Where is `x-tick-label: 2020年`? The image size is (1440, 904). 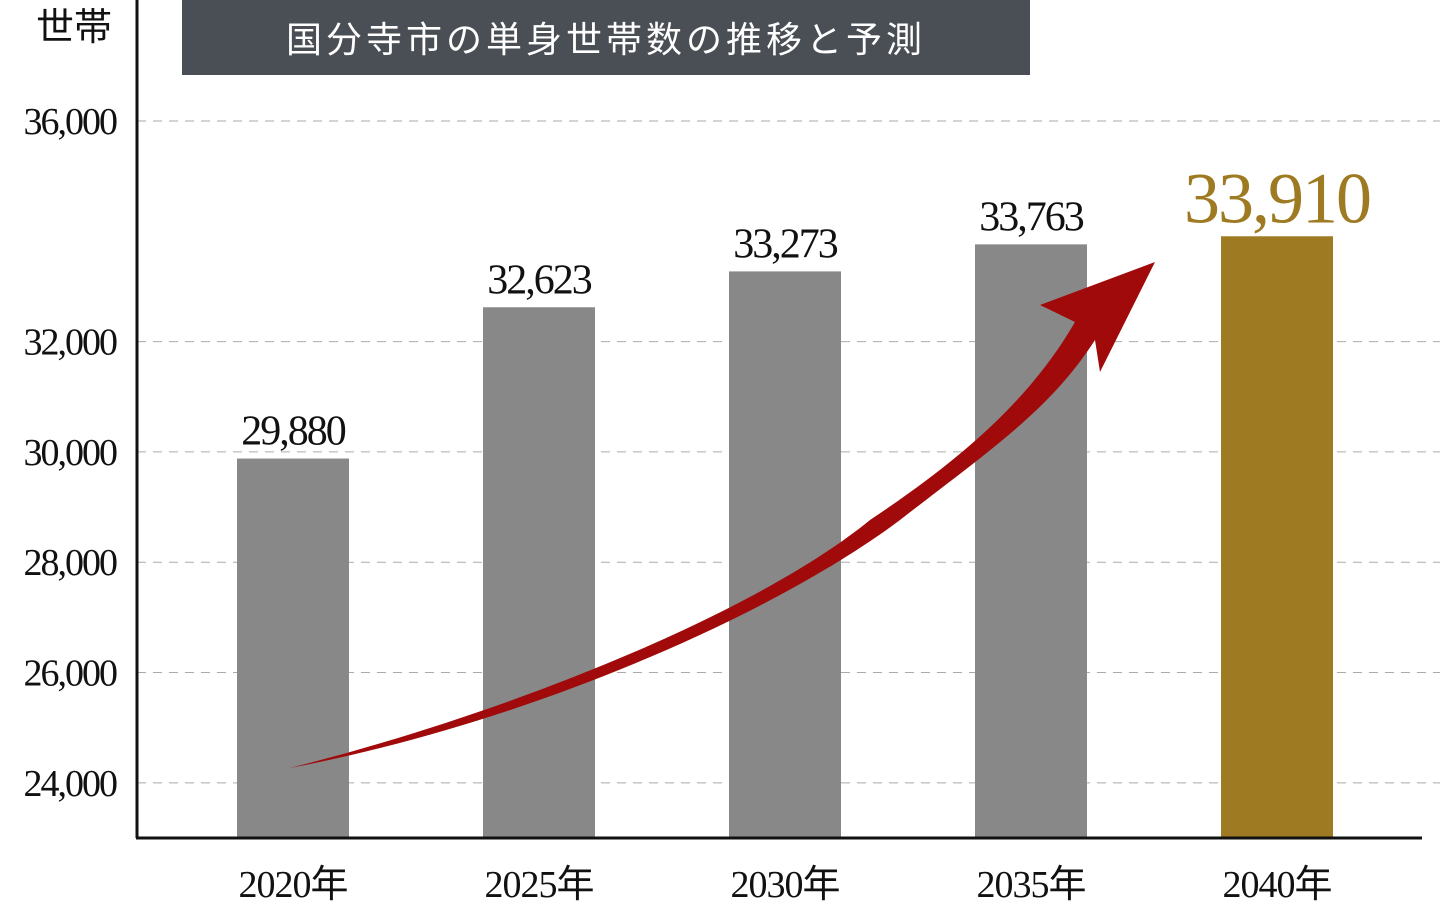 x-tick-label: 2020年 is located at coordinates (292, 884).